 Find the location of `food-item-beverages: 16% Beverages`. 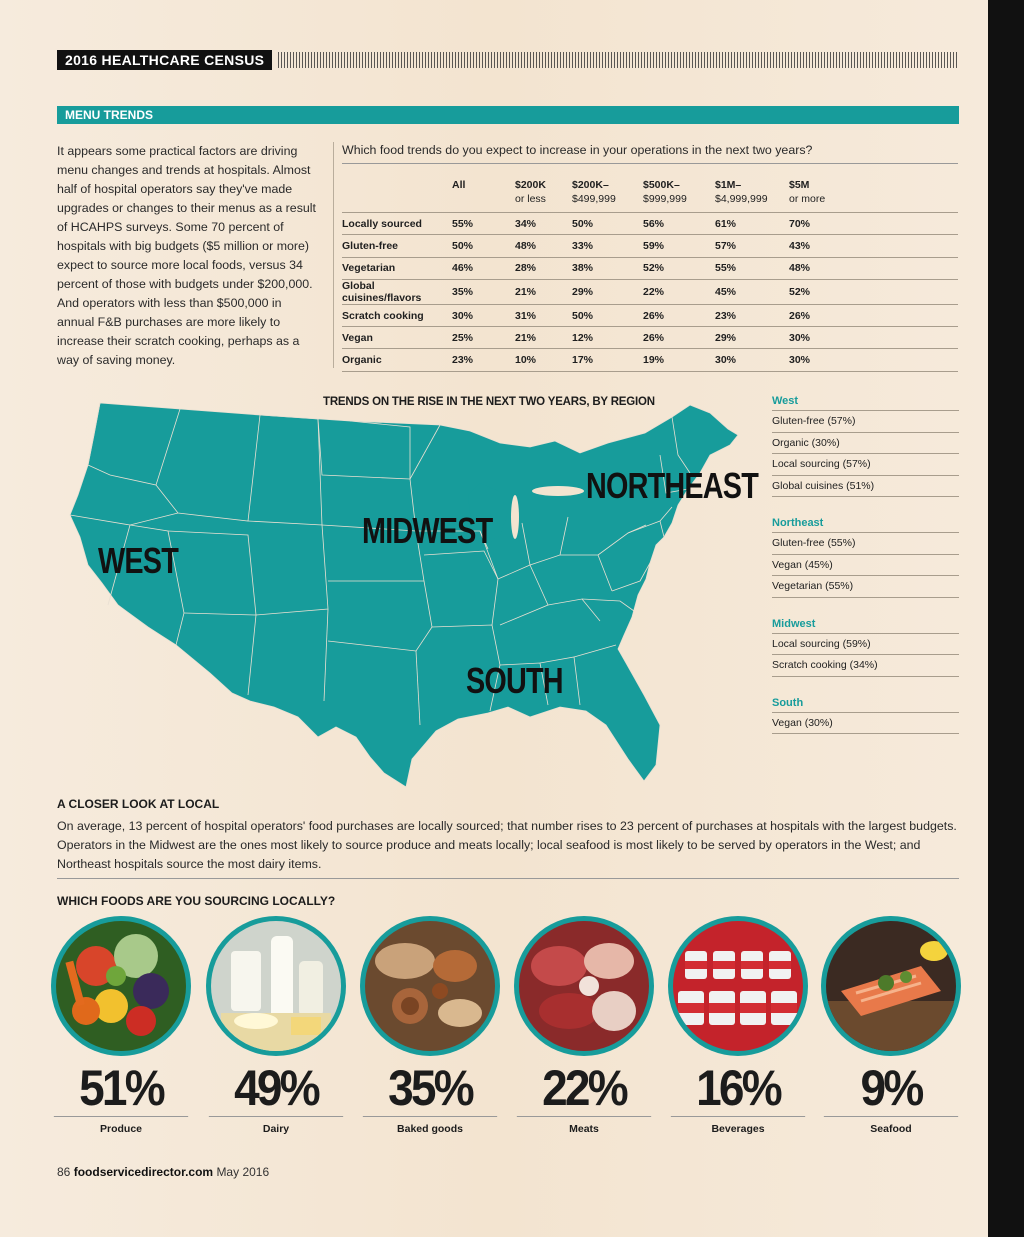

food-item-beverages: 16% Beverages is located at coordinates (738, 1025).